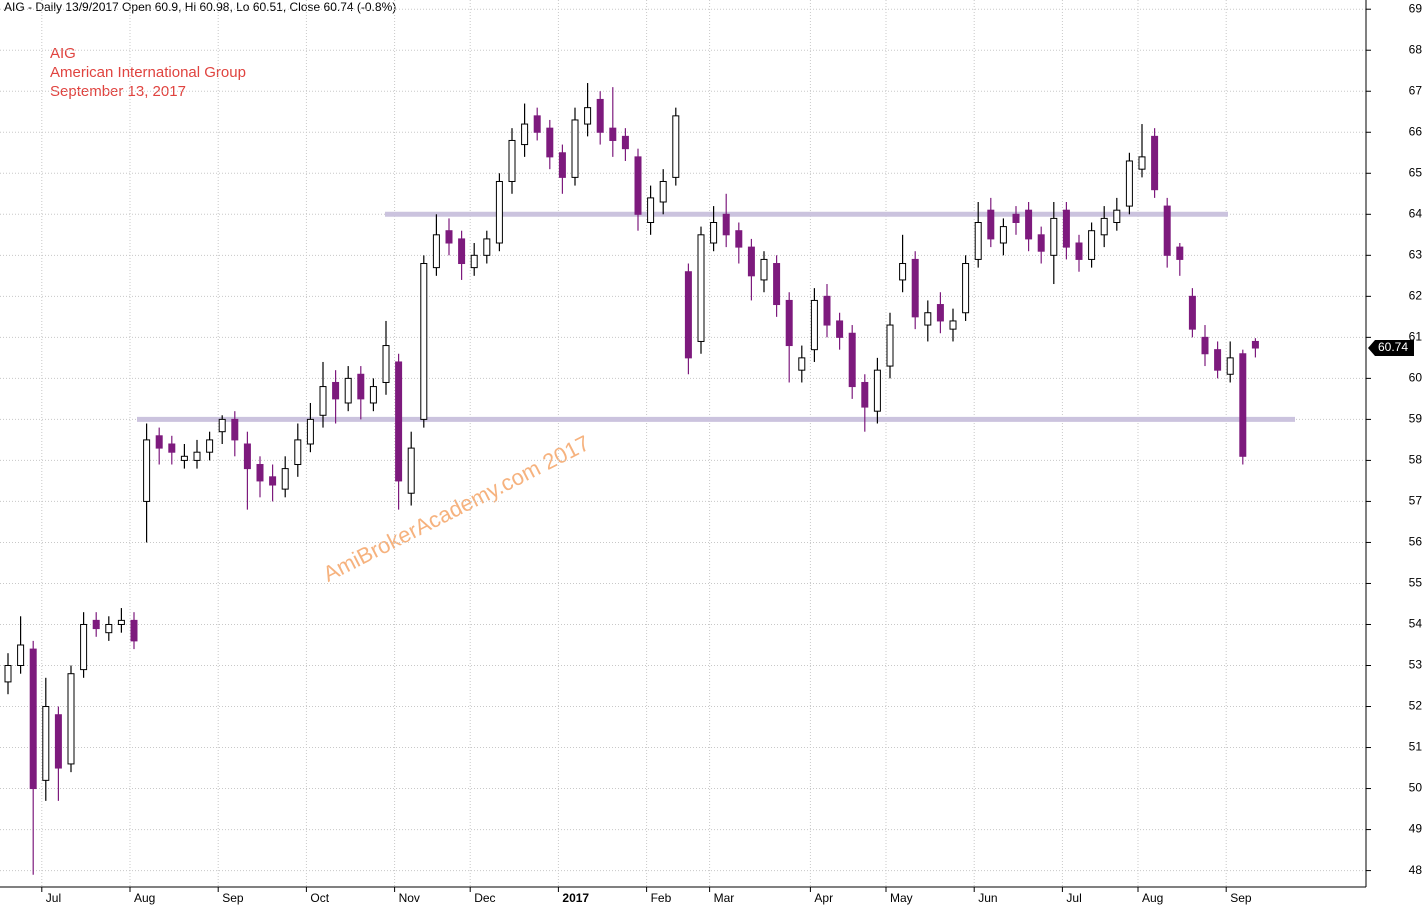  What do you see at coordinates (148, 72) in the screenshot?
I see `annotation: American International Group` at bounding box center [148, 72].